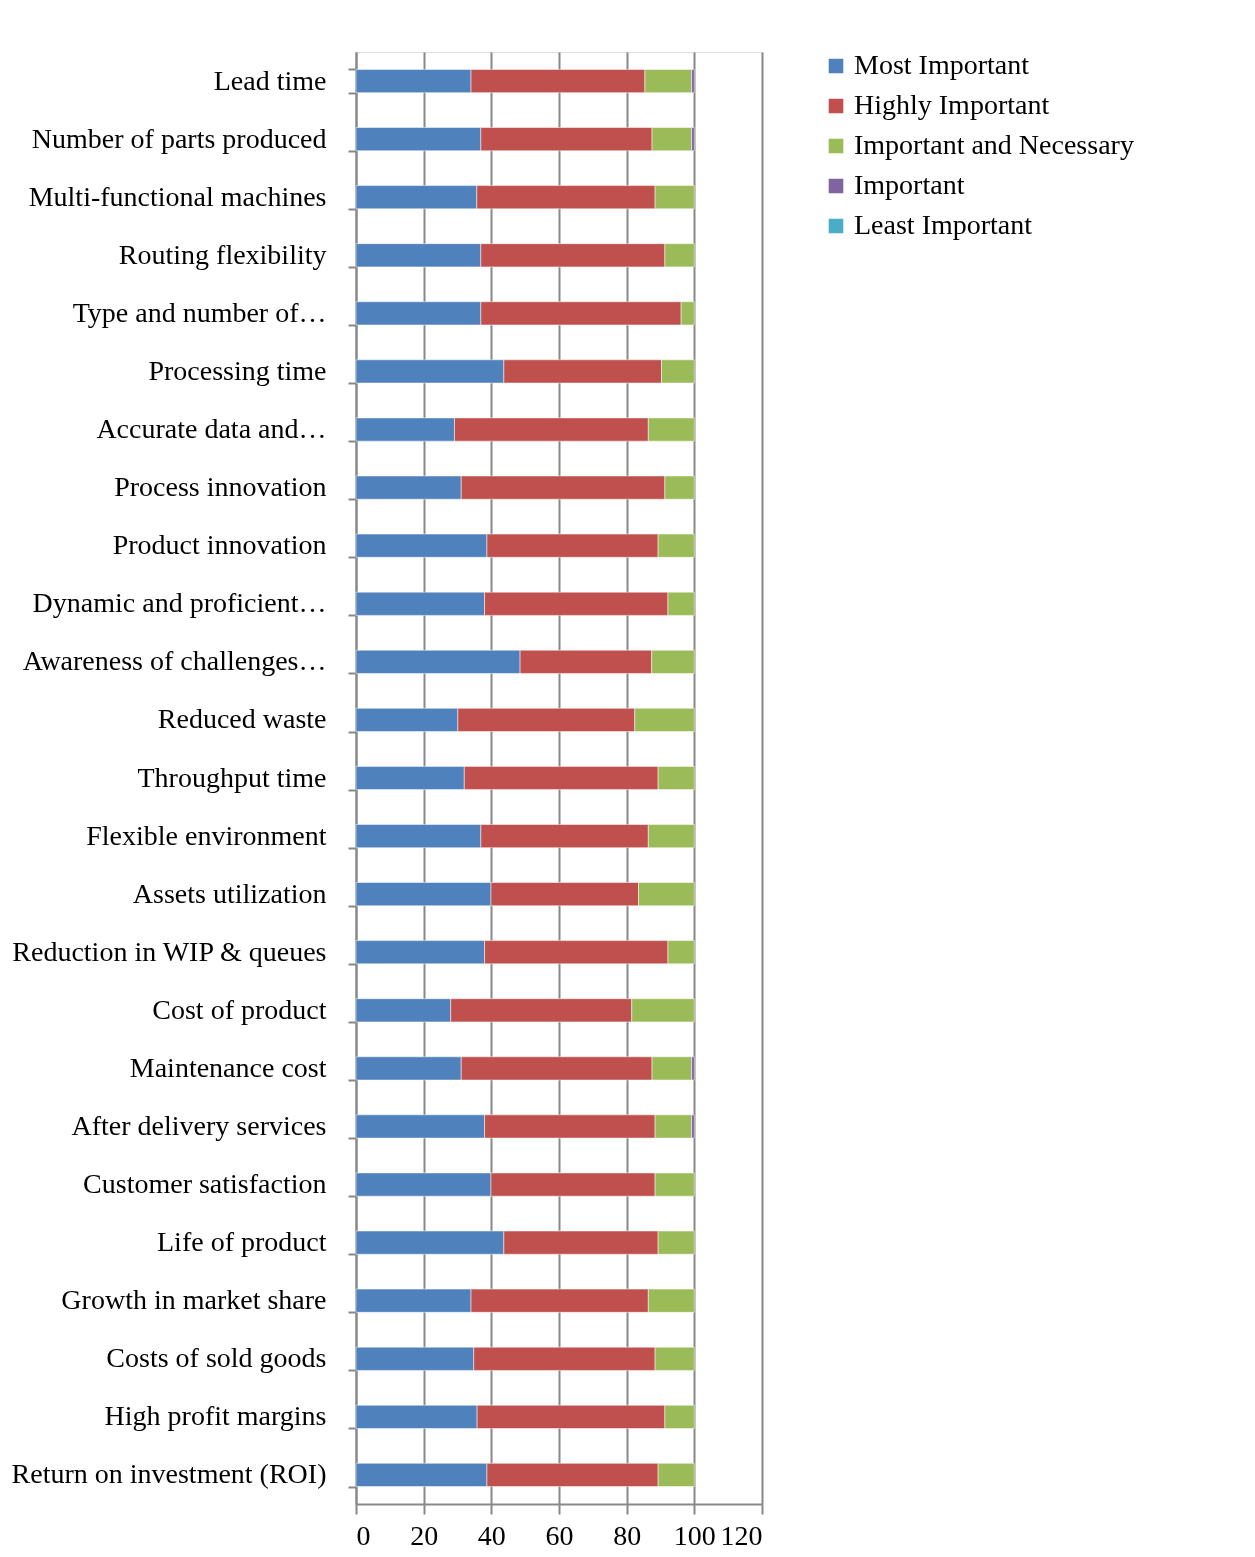 Image resolution: width=1255 pixels, height=1557 pixels. What do you see at coordinates (952, 104) in the screenshot?
I see `legend-label: Highly Important` at bounding box center [952, 104].